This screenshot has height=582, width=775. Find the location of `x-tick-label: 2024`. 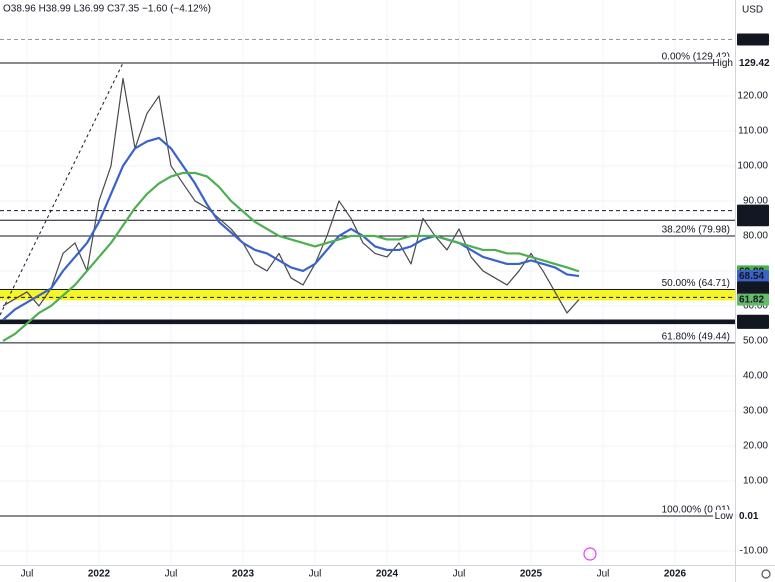

x-tick-label: 2024 is located at coordinates (387, 574).